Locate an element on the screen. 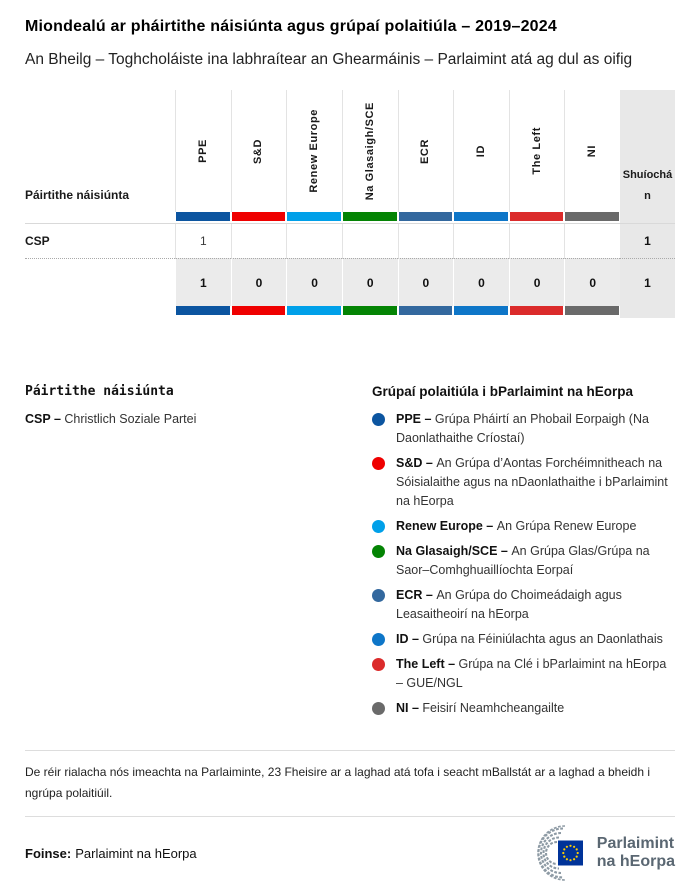  hemicycle-icon is located at coordinates (559, 853).